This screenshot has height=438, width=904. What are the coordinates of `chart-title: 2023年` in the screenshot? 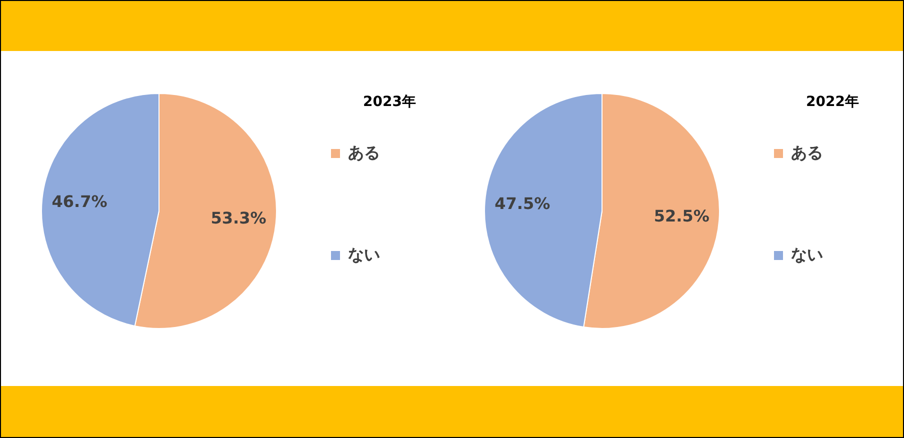 It's located at (389, 102).